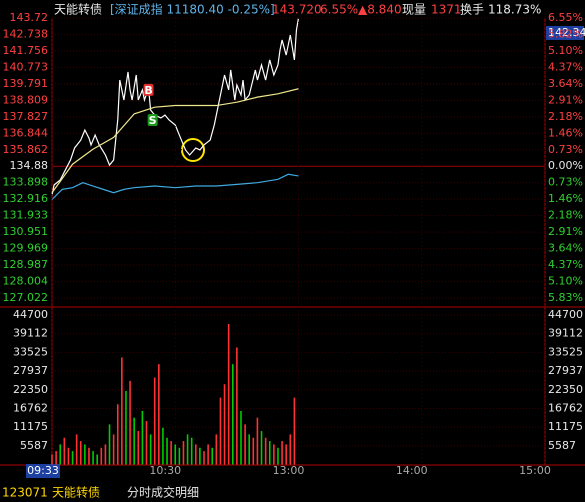 The width and height of the screenshot is (585, 502). What do you see at coordinates (30, 351) in the screenshot?
I see `y-tick-label: 33525` at bounding box center [30, 351].